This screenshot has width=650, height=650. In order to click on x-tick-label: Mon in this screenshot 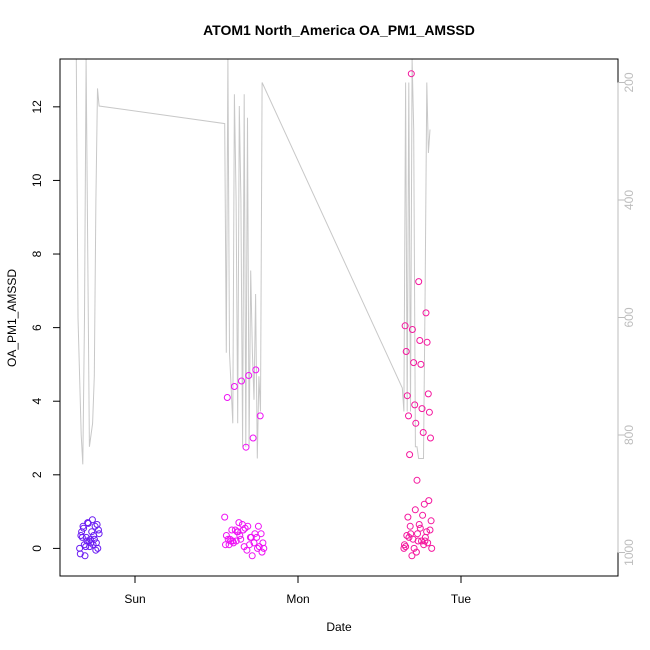, I will do `click(297, 599)`.